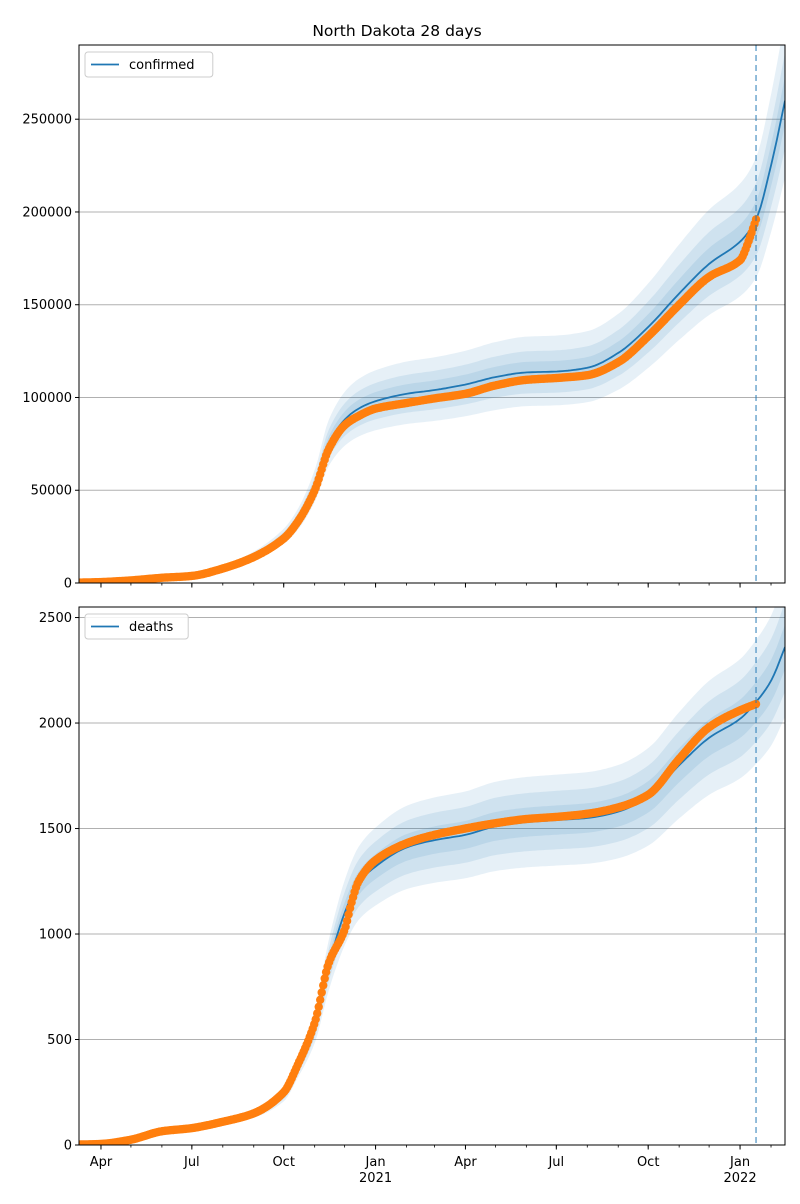 The height and width of the screenshot is (1204, 800). Describe the element at coordinates (47, 212) in the screenshot. I see `y-tick-label: 200000` at that location.